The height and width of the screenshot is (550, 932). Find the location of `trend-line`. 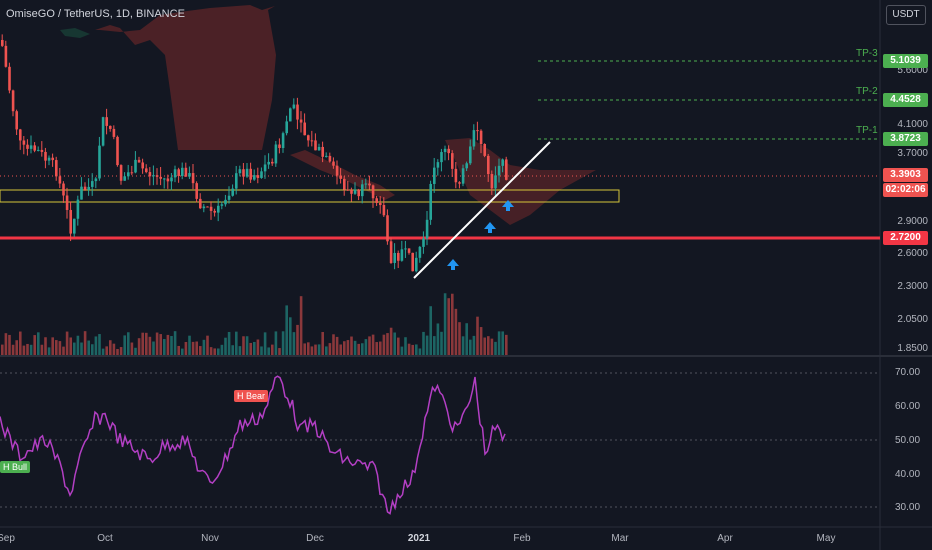

trend-line is located at coordinates (482, 210).